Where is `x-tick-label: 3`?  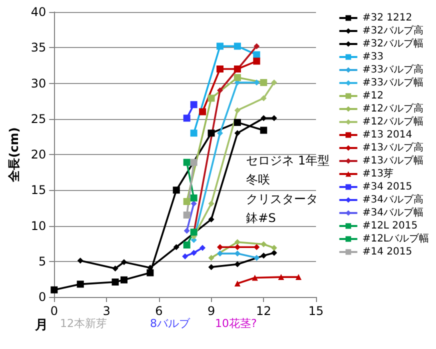 x-tick-label: 3 is located at coordinates (106, 311).